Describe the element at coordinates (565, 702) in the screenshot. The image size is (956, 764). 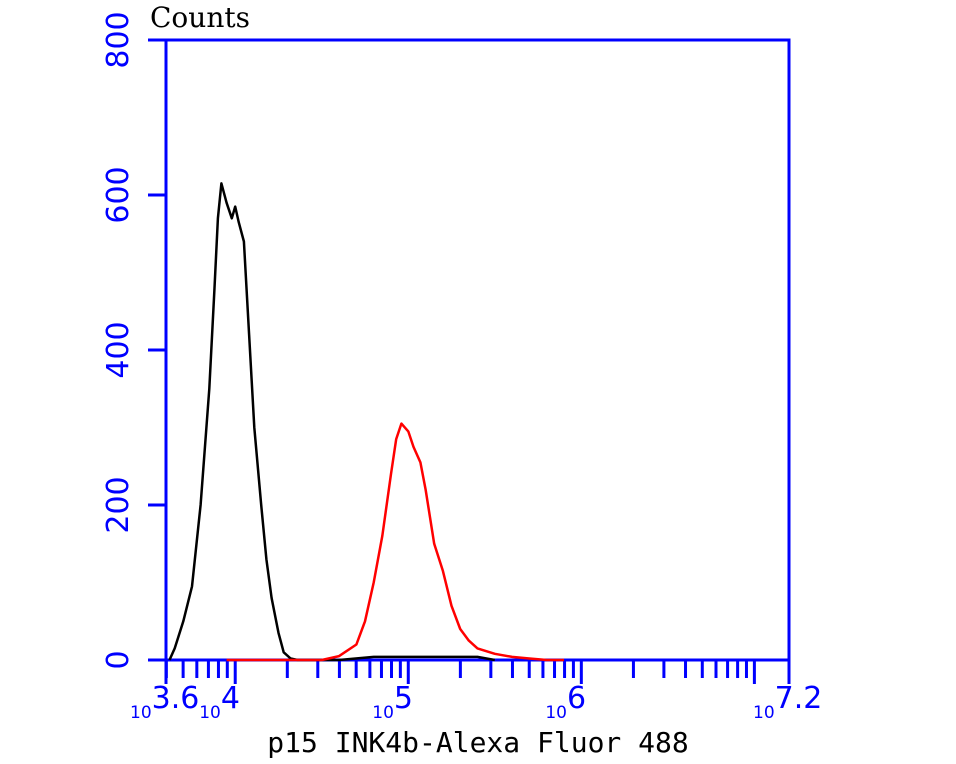
I see `x-tick-label: 10⁶` at that location.